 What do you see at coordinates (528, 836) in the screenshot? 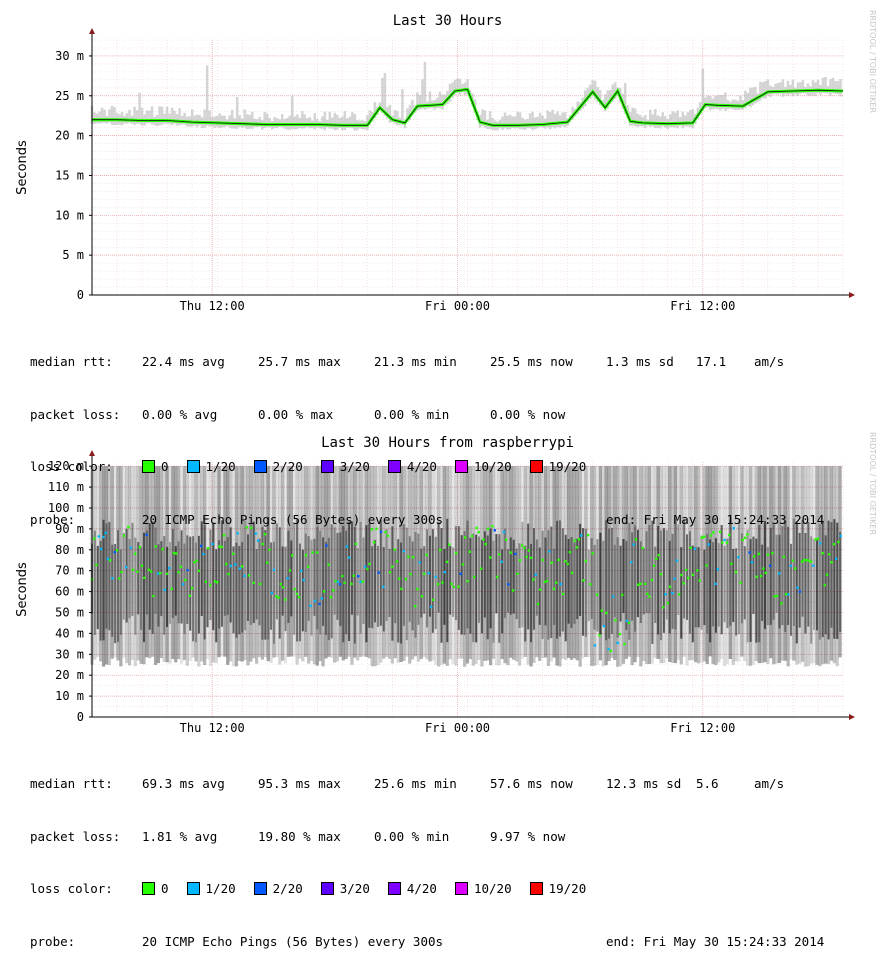
I see `packet-loss-now: 9.97 % now` at bounding box center [528, 836].